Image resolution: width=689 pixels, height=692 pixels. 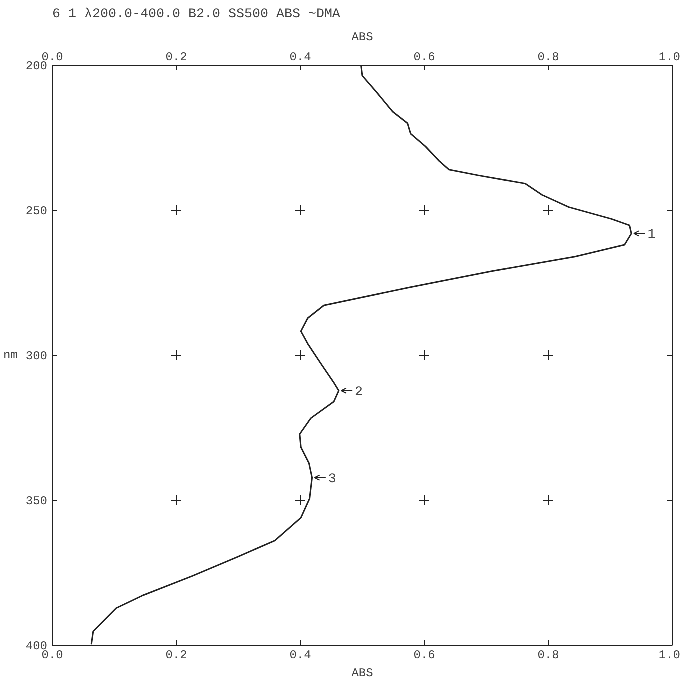 I want to click on x-axis-title: ABS, so click(x=363, y=673).